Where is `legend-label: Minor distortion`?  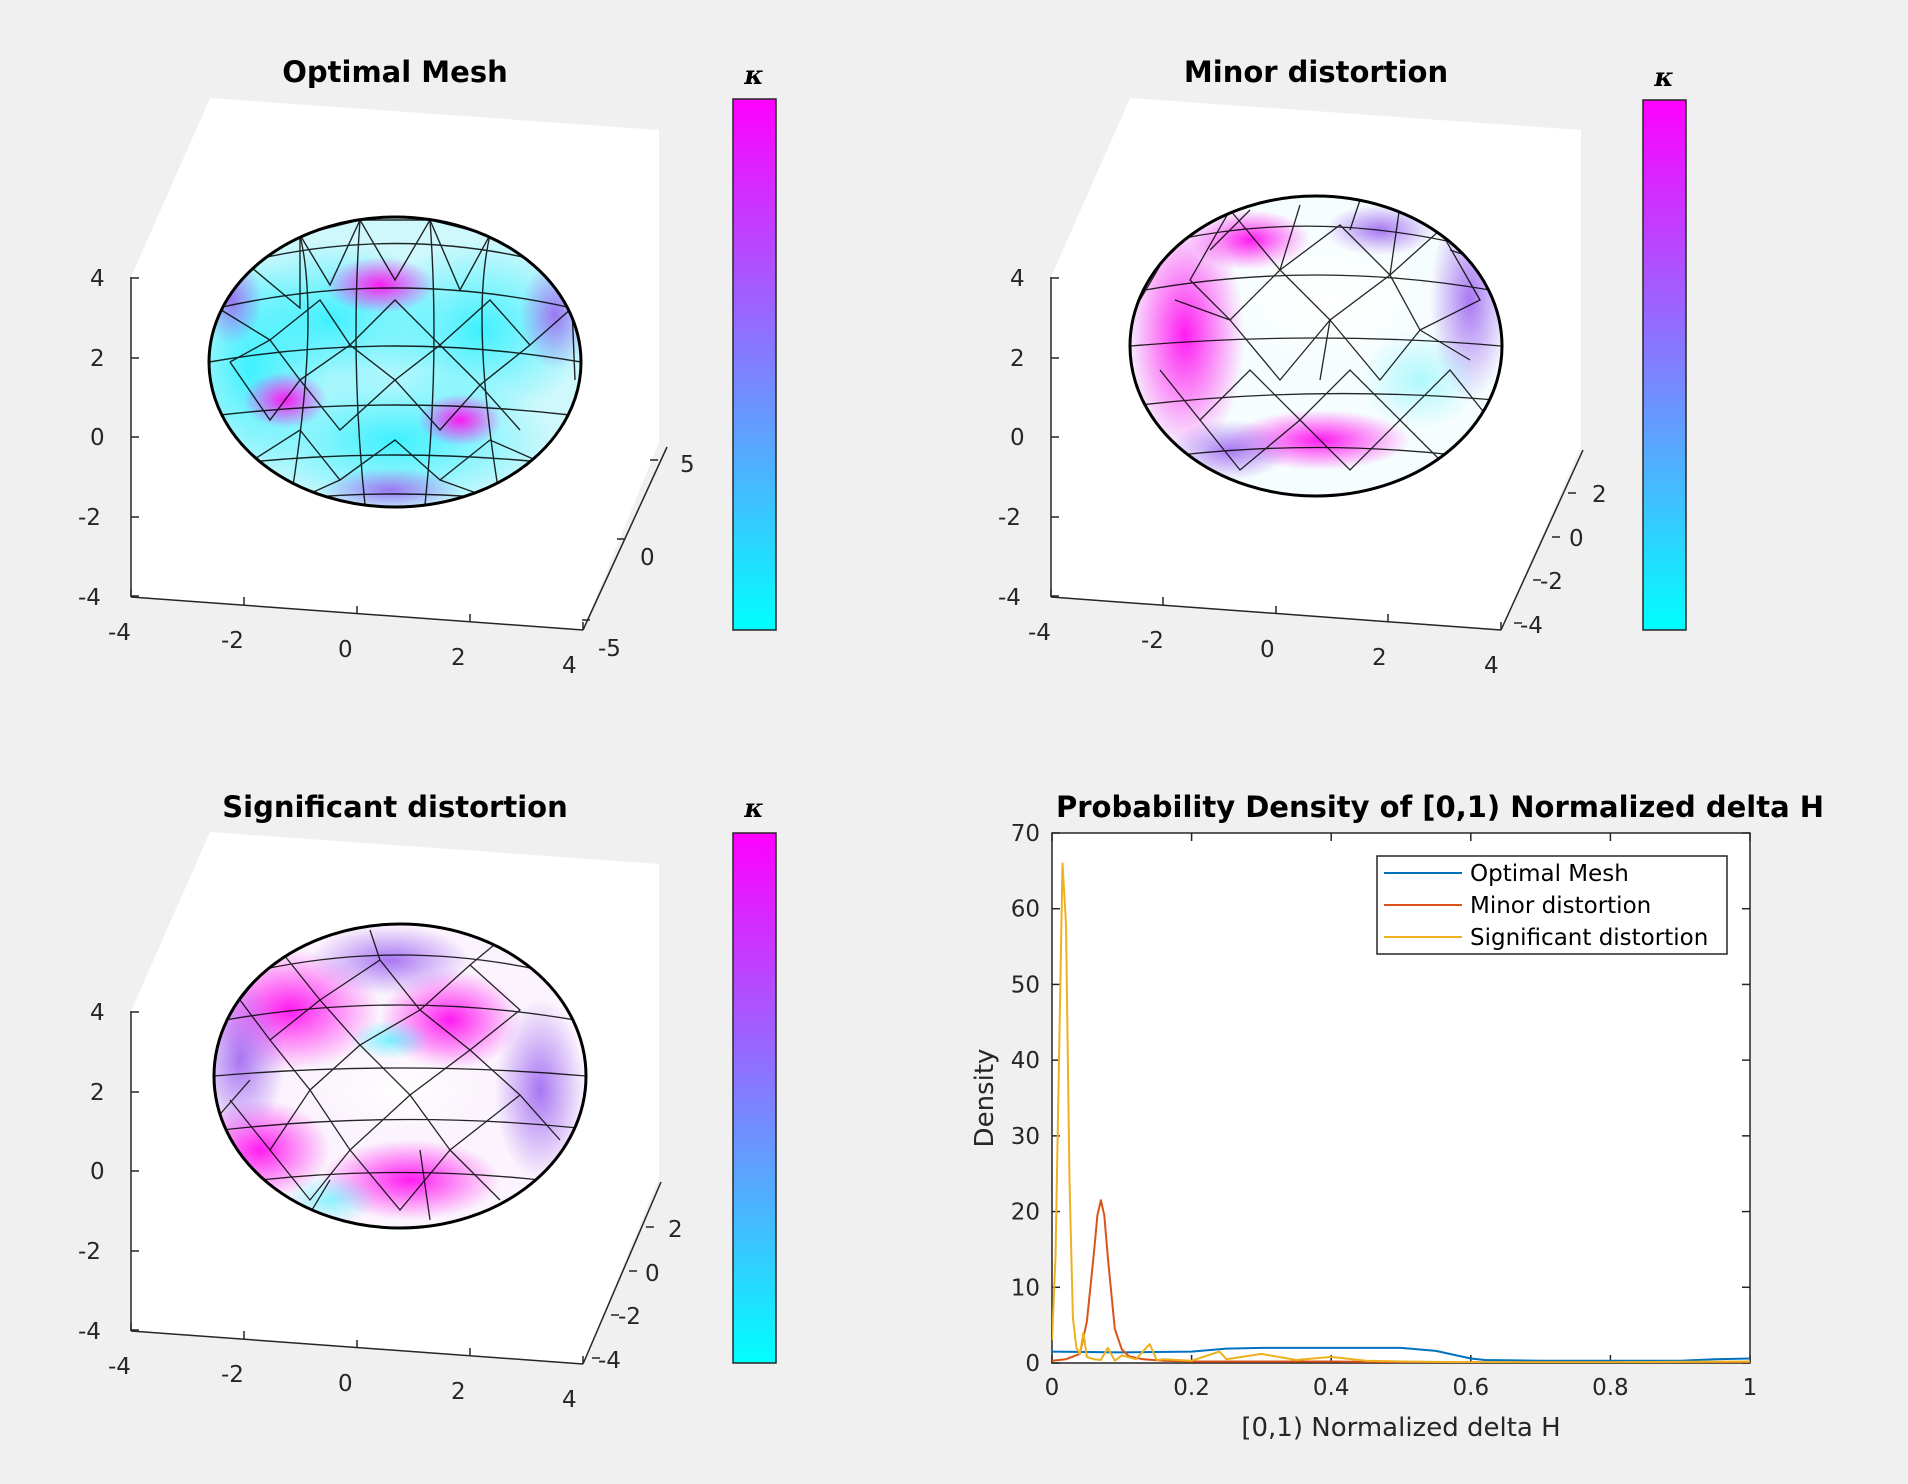 legend-label: Minor distortion is located at coordinates (1560, 906).